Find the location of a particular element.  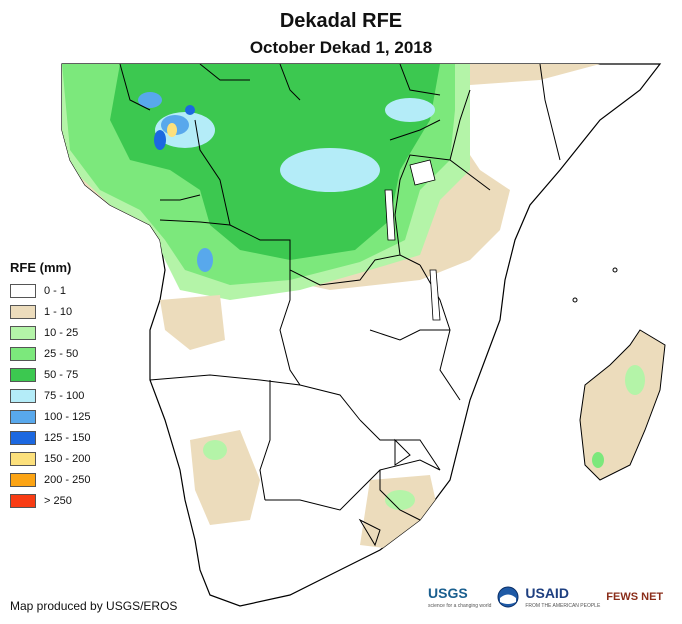

seychelles-island is located at coordinates (615, 270).